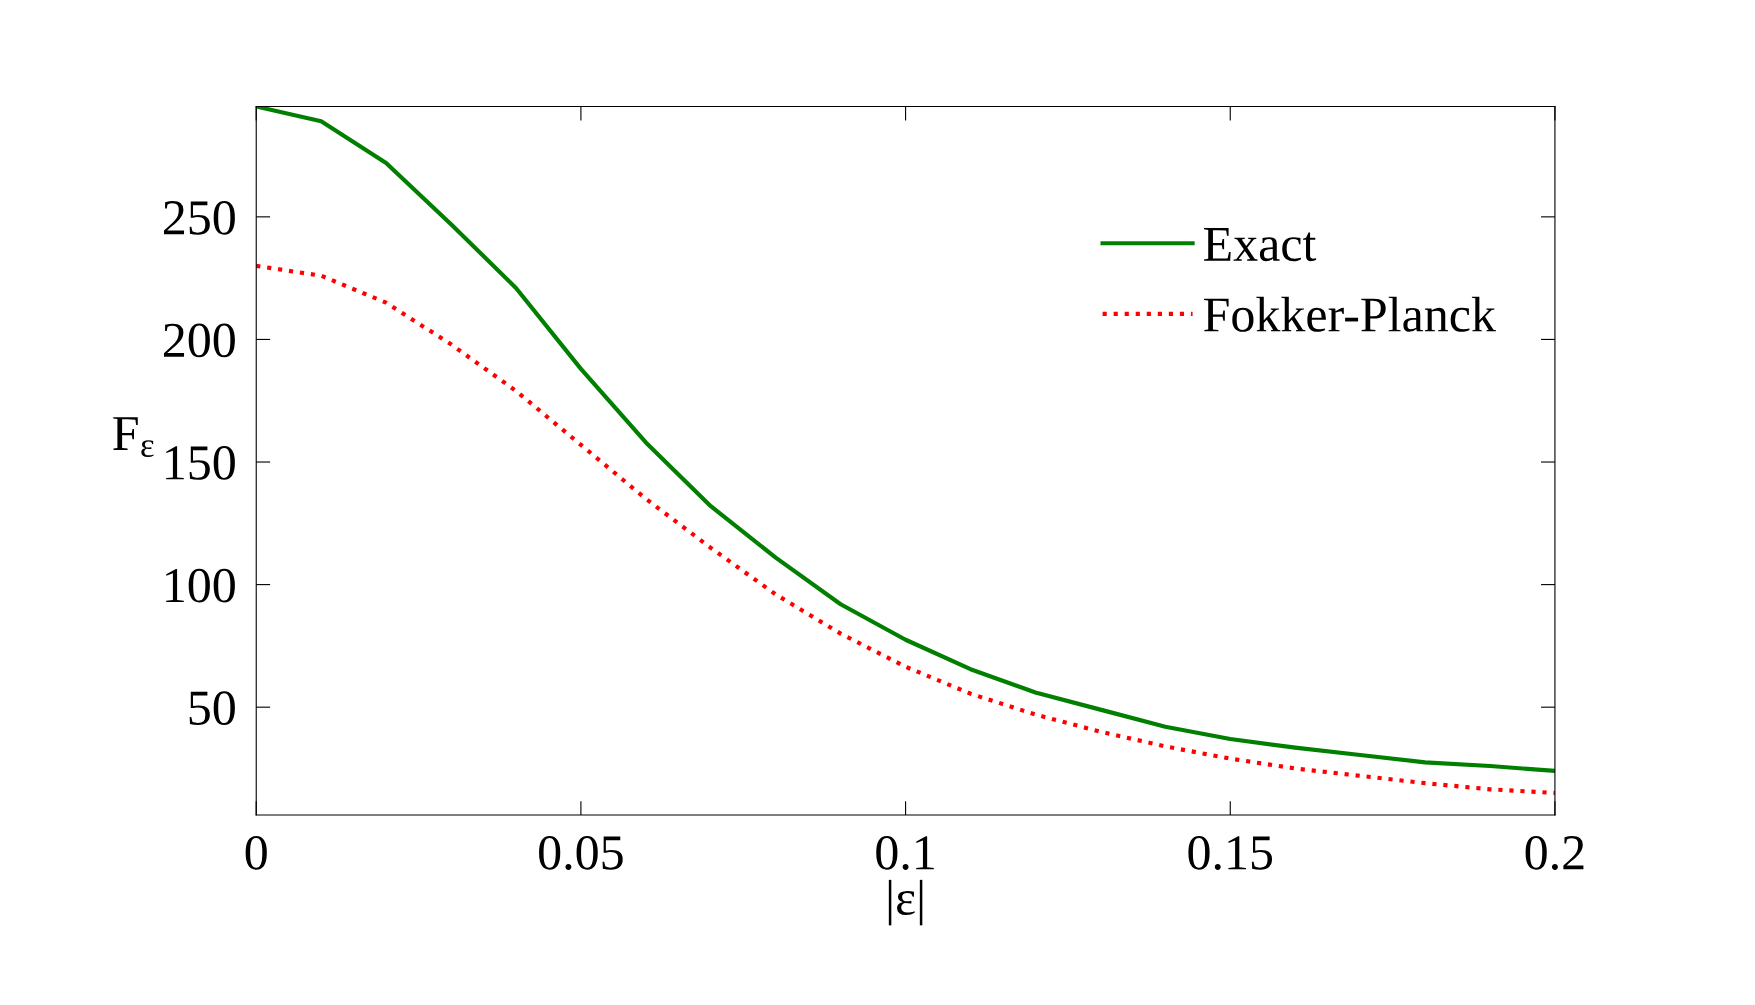  What do you see at coordinates (200, 585) in the screenshot?
I see `y-tick-label: 100` at bounding box center [200, 585].